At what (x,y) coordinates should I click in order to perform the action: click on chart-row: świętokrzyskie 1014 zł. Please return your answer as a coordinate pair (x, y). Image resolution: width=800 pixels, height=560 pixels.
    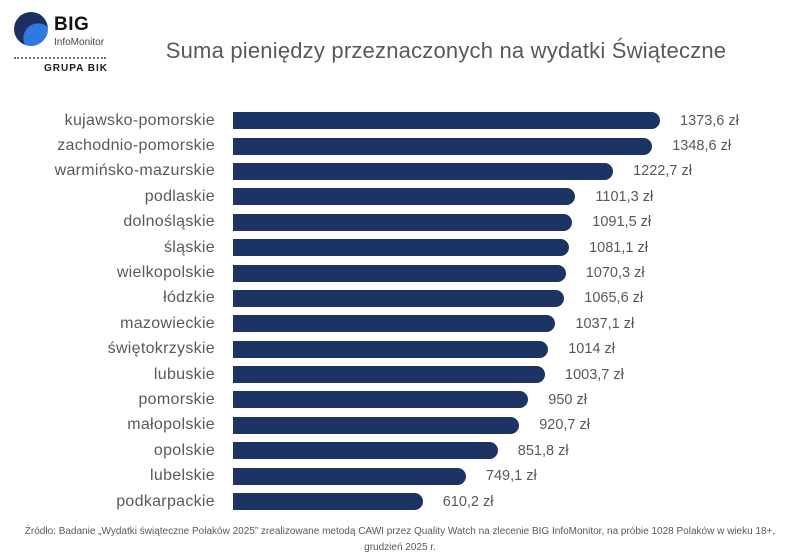
    Looking at the image, I should click on (400, 349).